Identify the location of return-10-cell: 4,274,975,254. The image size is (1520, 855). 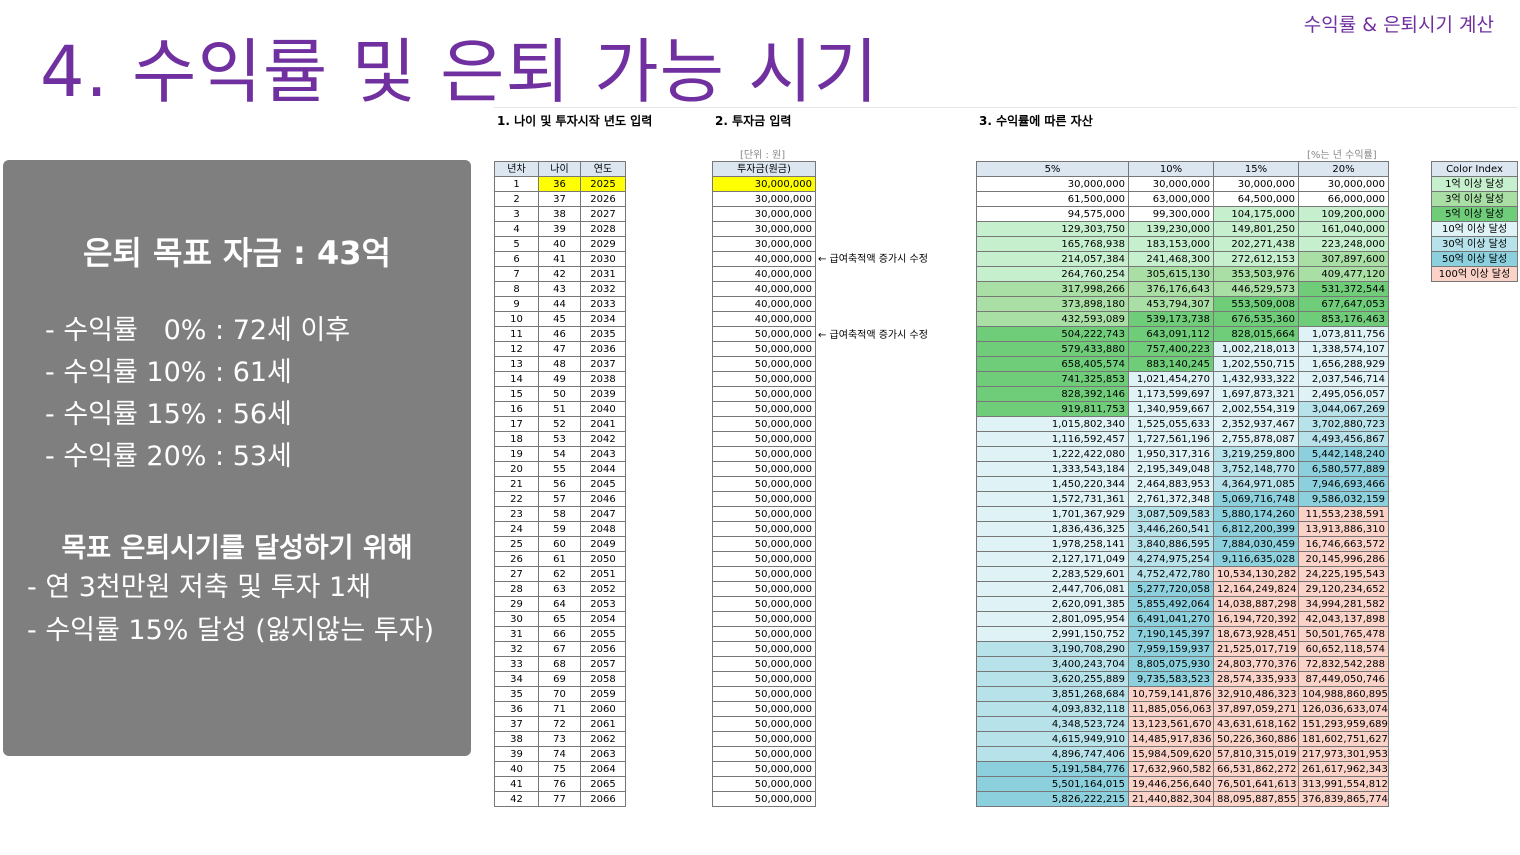
(1171, 559).